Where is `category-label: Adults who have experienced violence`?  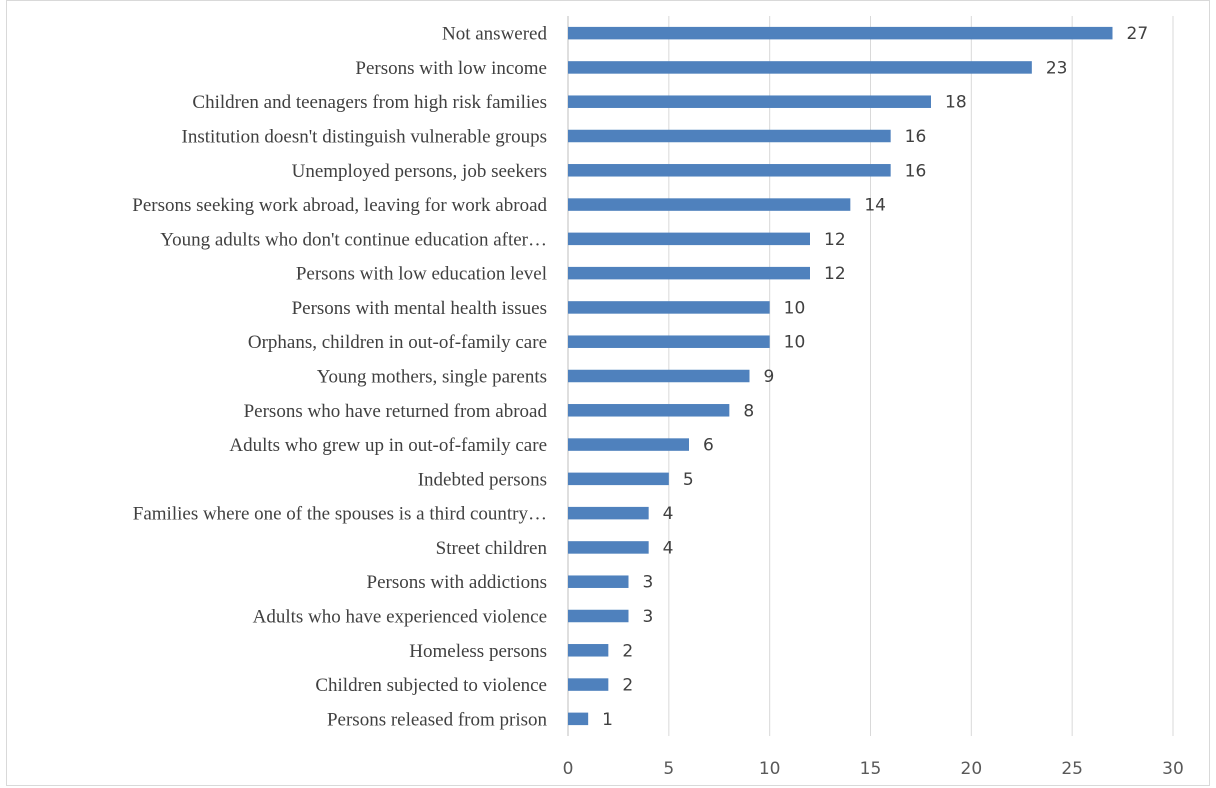
category-label: Adults who have experienced violence is located at coordinates (400, 617).